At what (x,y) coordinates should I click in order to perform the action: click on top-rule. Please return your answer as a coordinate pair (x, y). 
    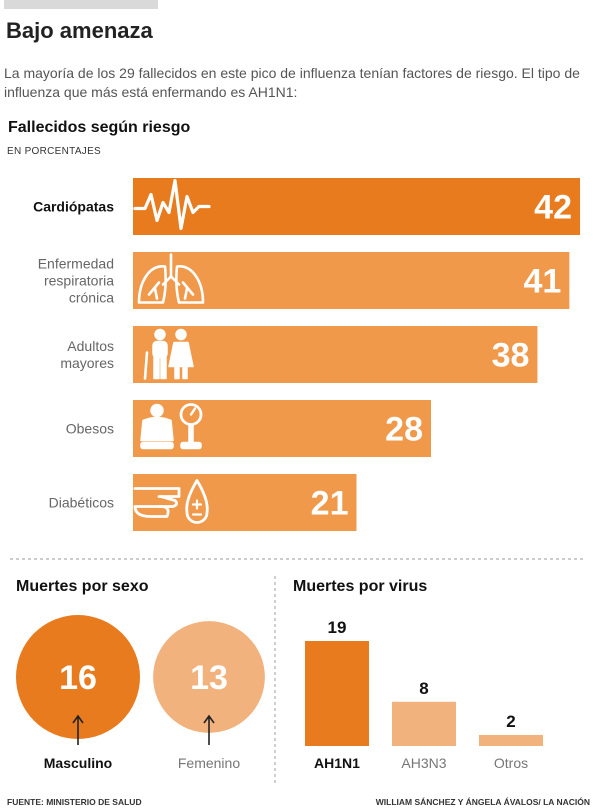
    Looking at the image, I should click on (81, 4).